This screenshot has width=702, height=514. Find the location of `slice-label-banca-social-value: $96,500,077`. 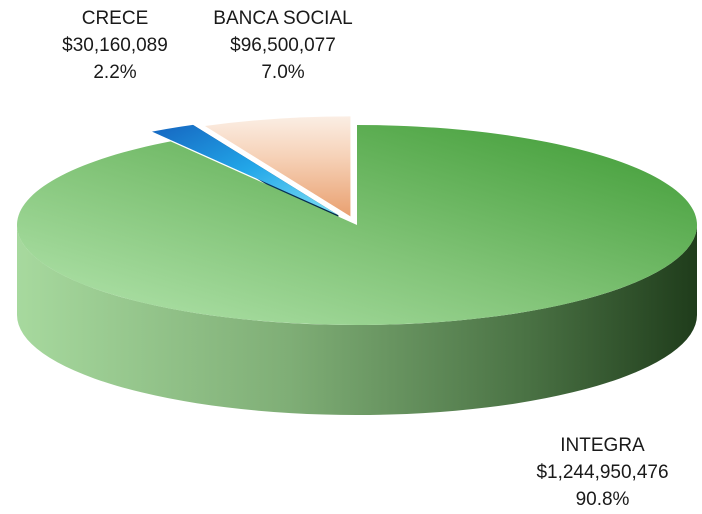

slice-label-banca-social-value: $96,500,077 is located at coordinates (283, 45).